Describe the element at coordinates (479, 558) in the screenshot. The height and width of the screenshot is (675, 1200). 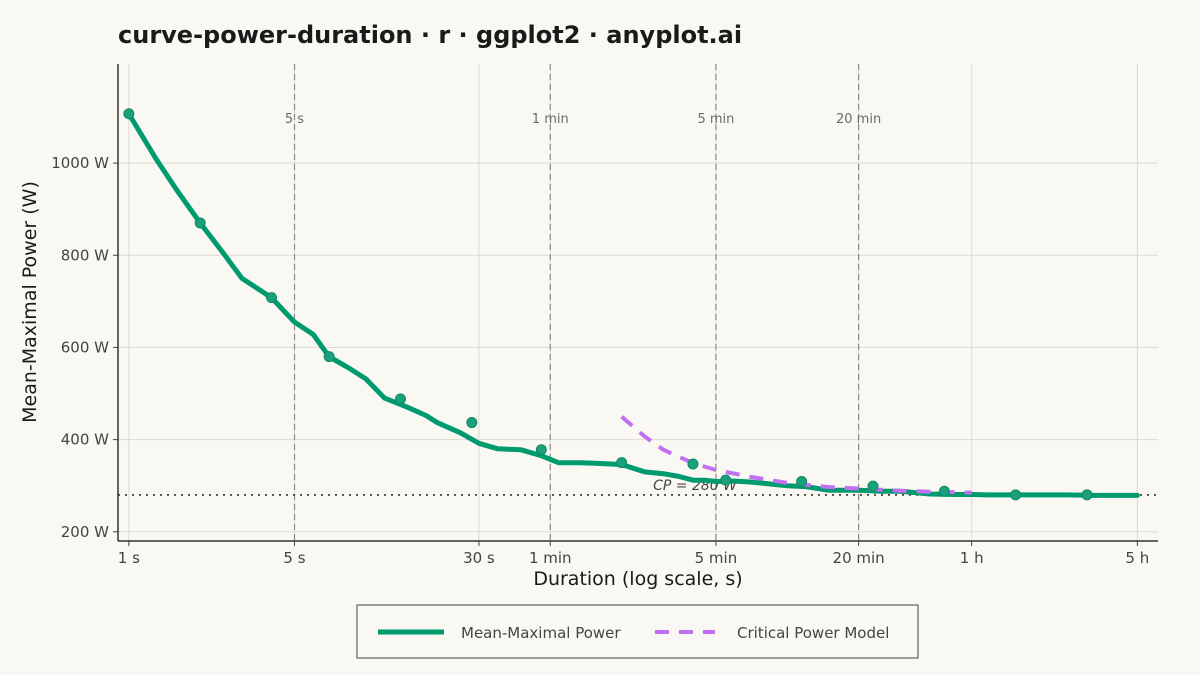
I see `x-tick-label: 30 s` at that location.